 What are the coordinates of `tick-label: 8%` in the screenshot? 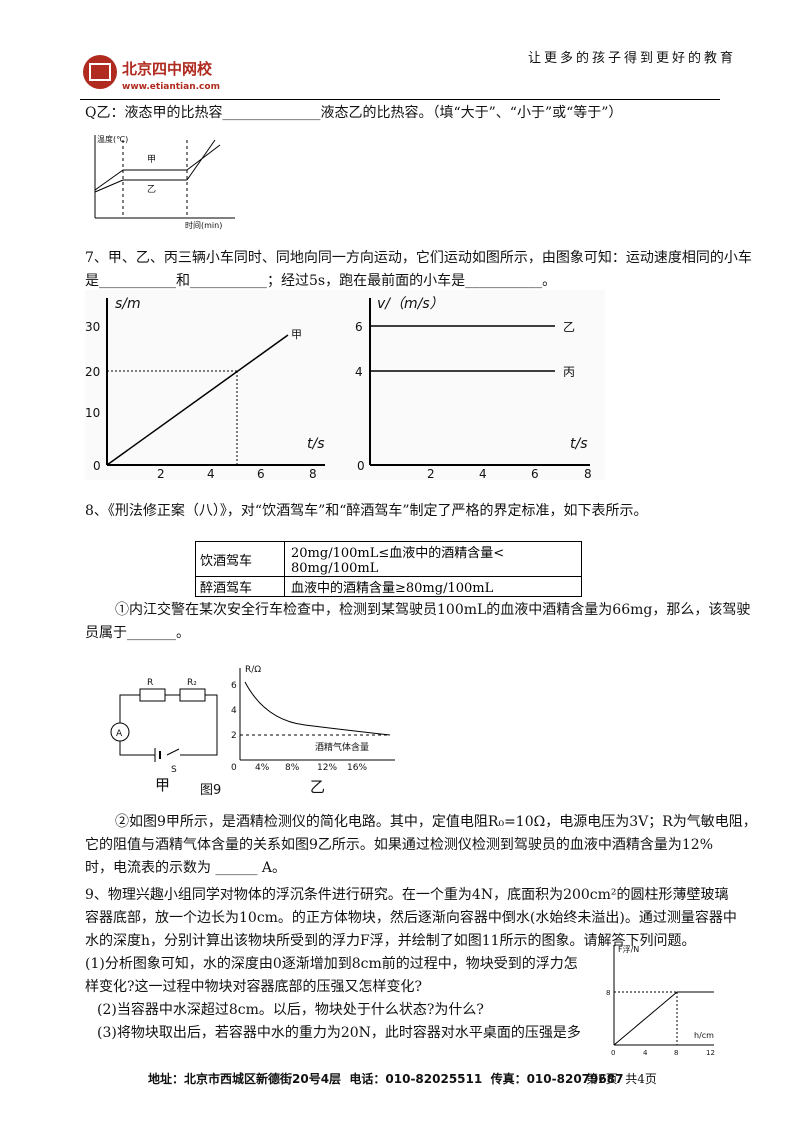 It's located at (292, 768).